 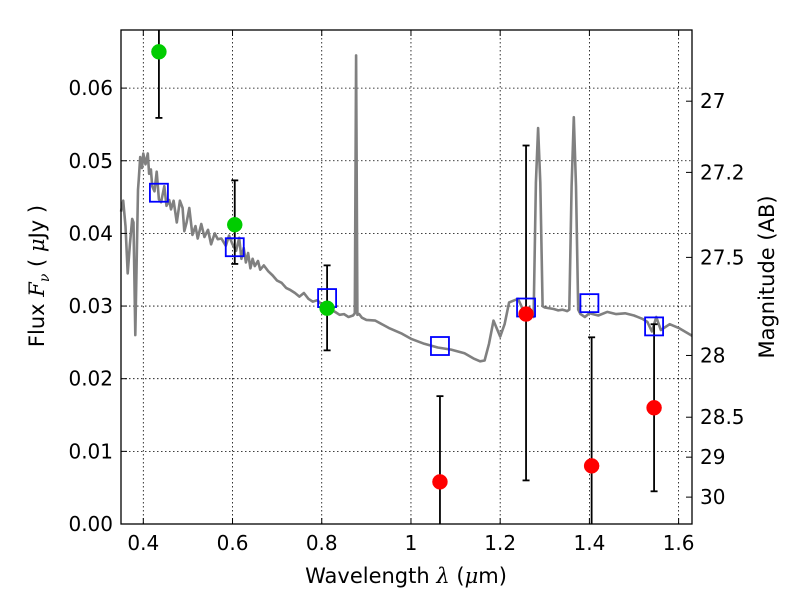 What do you see at coordinates (90, 379) in the screenshot?
I see `y-tick-label: 0.02` at bounding box center [90, 379].